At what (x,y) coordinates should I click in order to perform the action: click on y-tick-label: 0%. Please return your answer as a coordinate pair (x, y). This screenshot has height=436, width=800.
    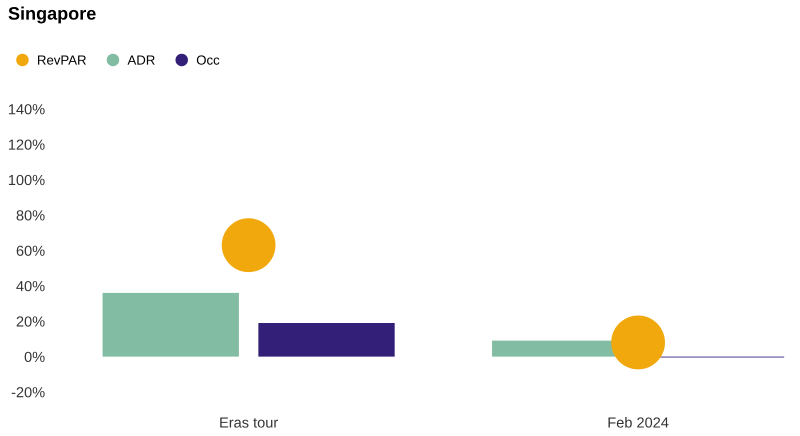
    Looking at the image, I should click on (34, 357).